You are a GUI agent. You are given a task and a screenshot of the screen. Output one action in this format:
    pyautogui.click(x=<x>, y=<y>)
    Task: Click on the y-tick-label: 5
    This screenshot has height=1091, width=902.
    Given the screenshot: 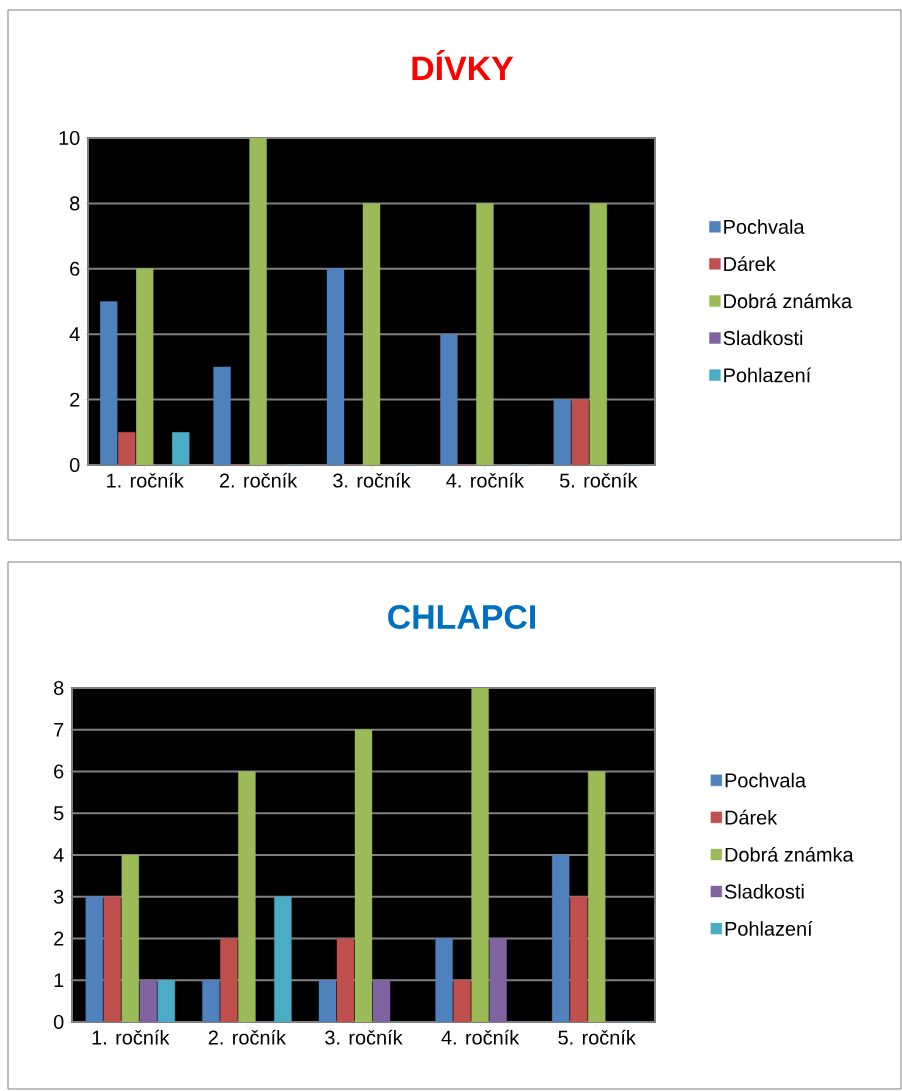 What is the action you would take?
    pyautogui.click(x=58, y=813)
    